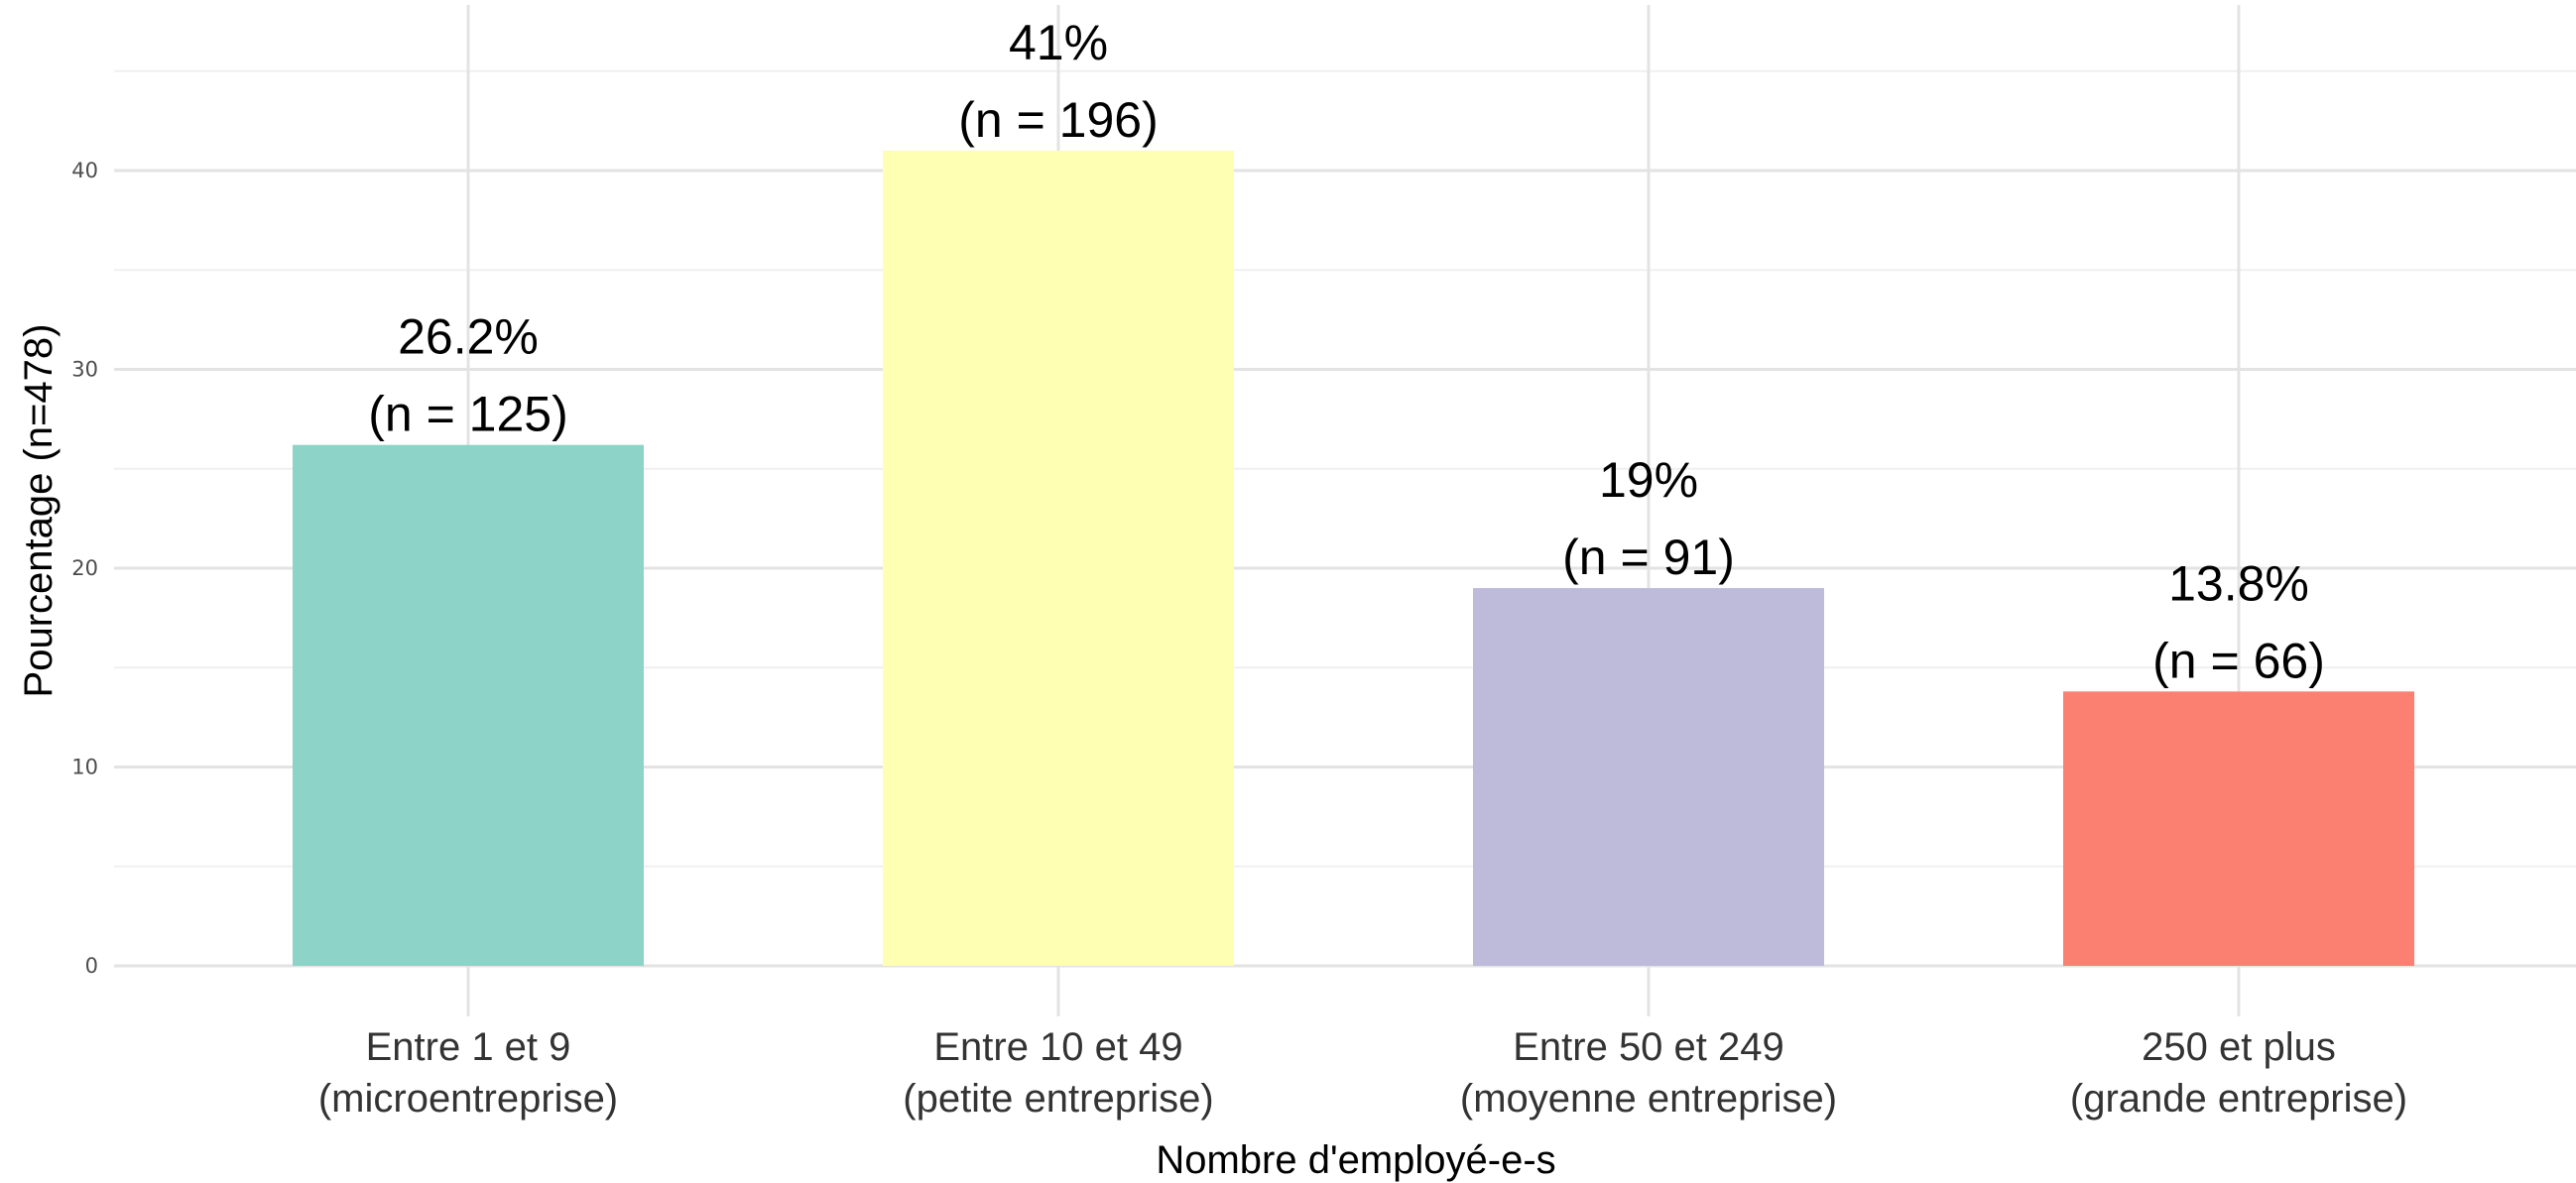 The width and height of the screenshot is (2576, 1183). What do you see at coordinates (468, 337) in the screenshot?
I see `data-label-percent: 26.2%` at bounding box center [468, 337].